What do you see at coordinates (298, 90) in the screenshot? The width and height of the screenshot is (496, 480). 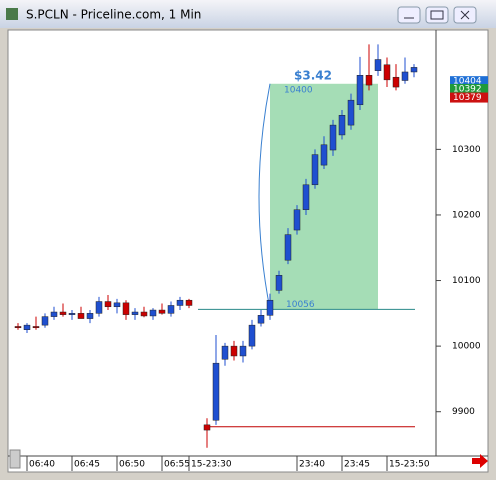 I see `range-high-label: 10400` at bounding box center [298, 90].